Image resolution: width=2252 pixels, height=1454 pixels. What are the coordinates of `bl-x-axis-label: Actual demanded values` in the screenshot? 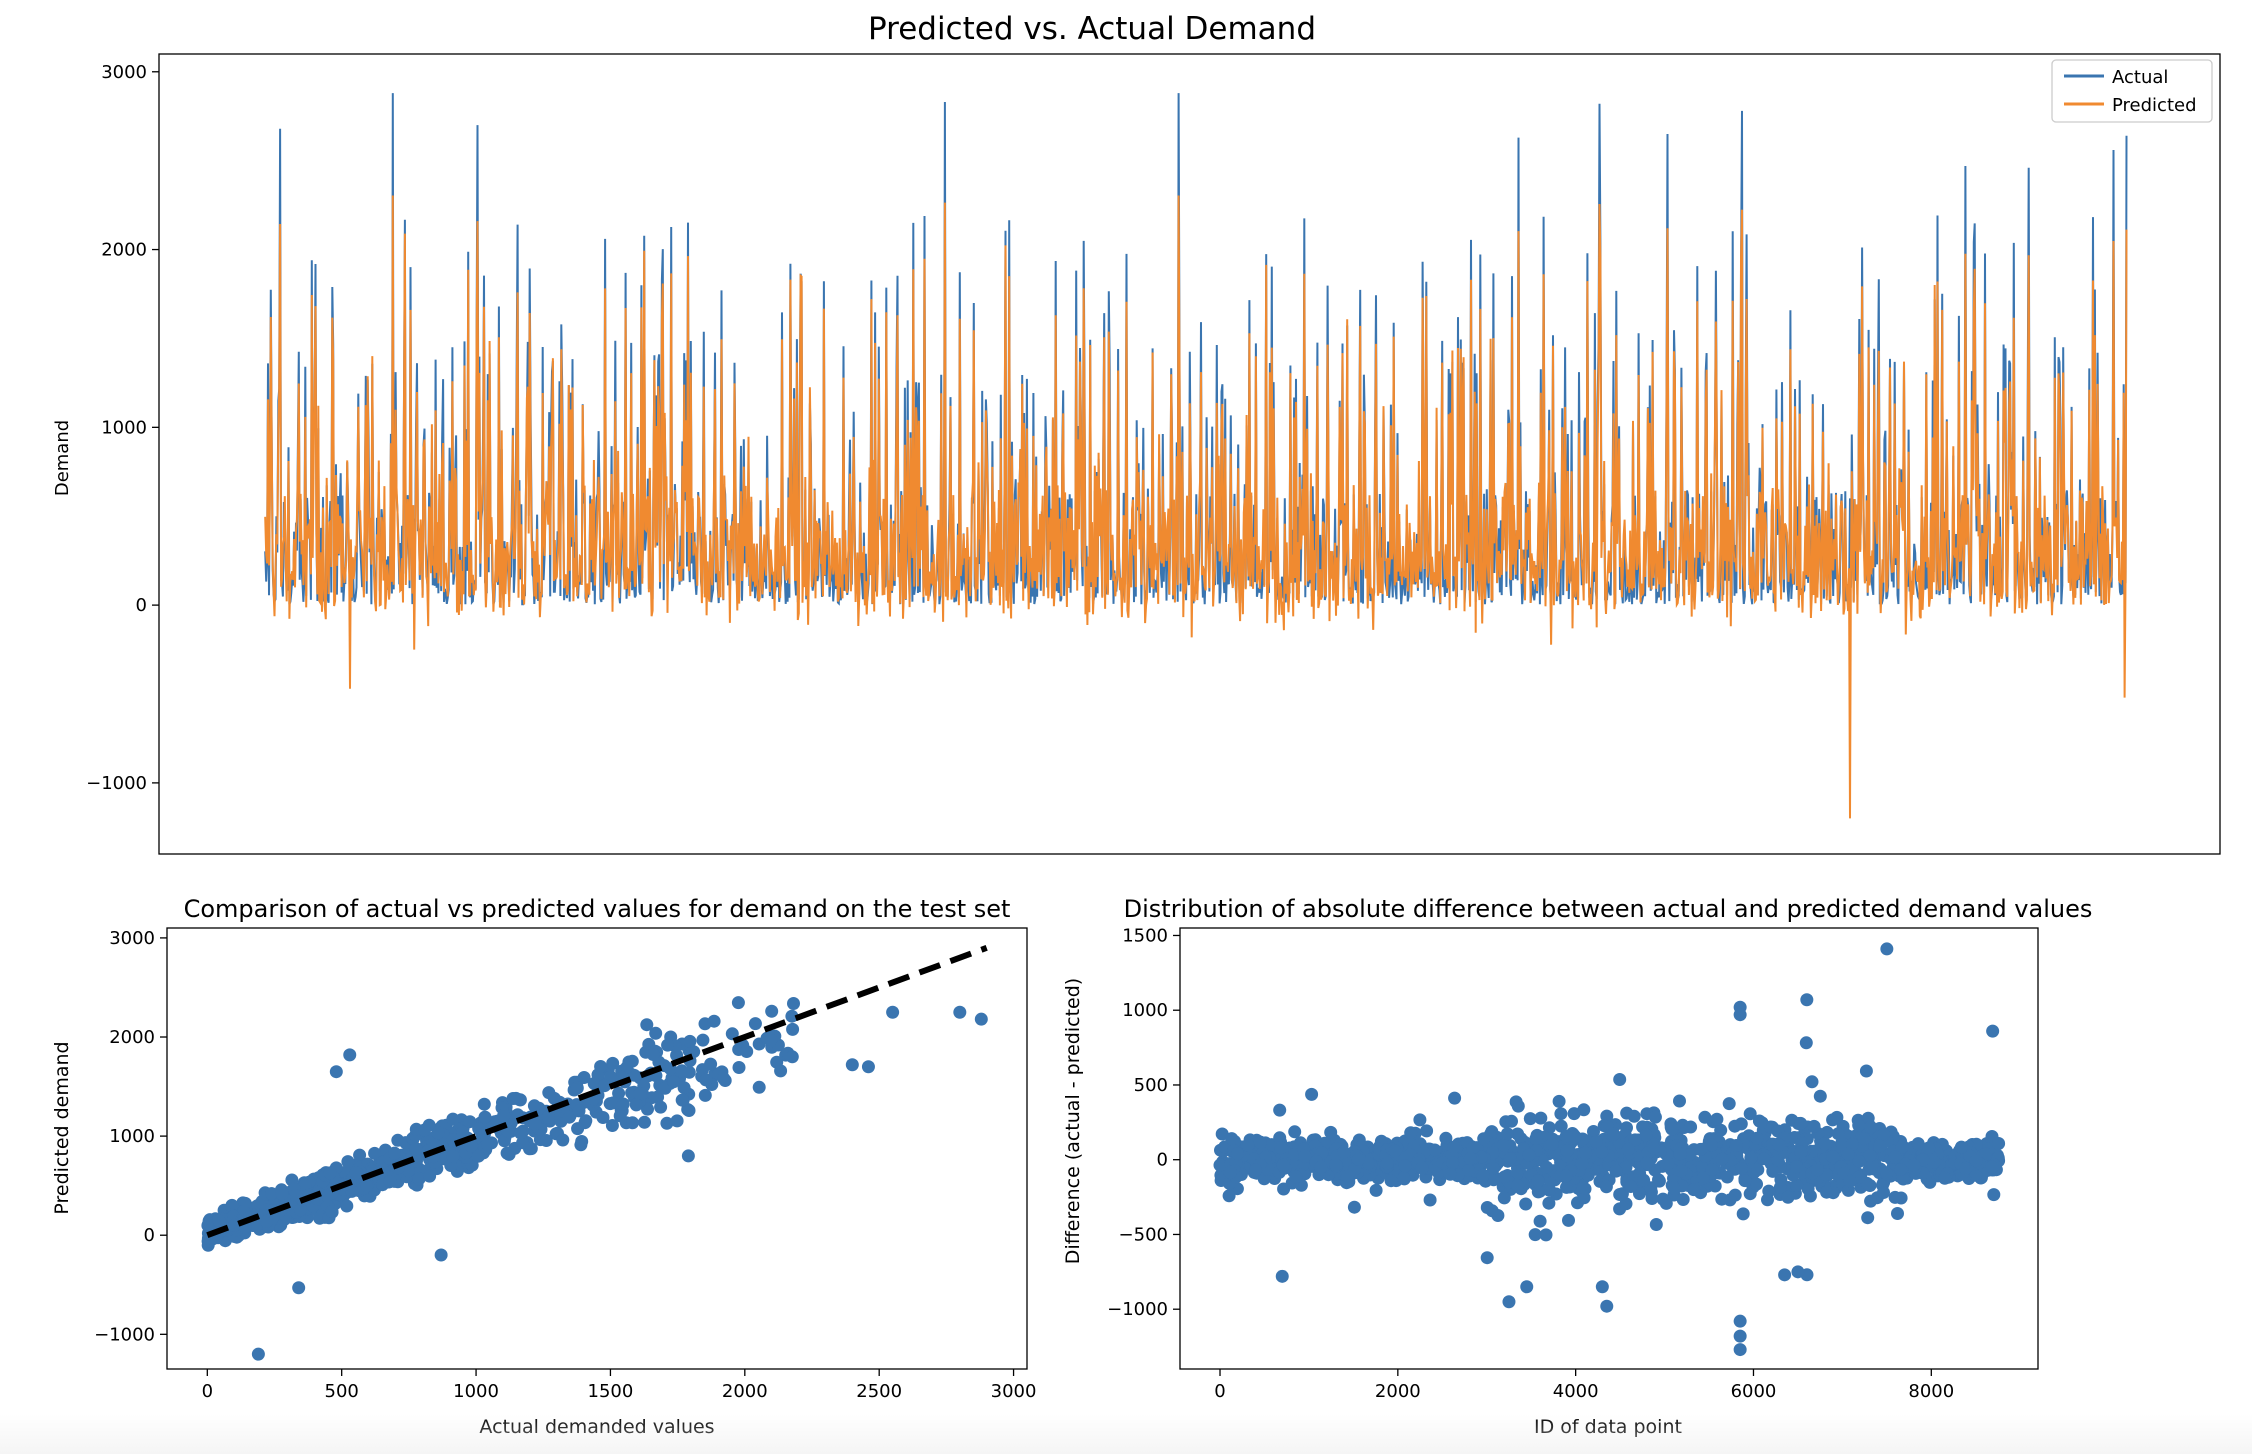 It's located at (596, 1427).